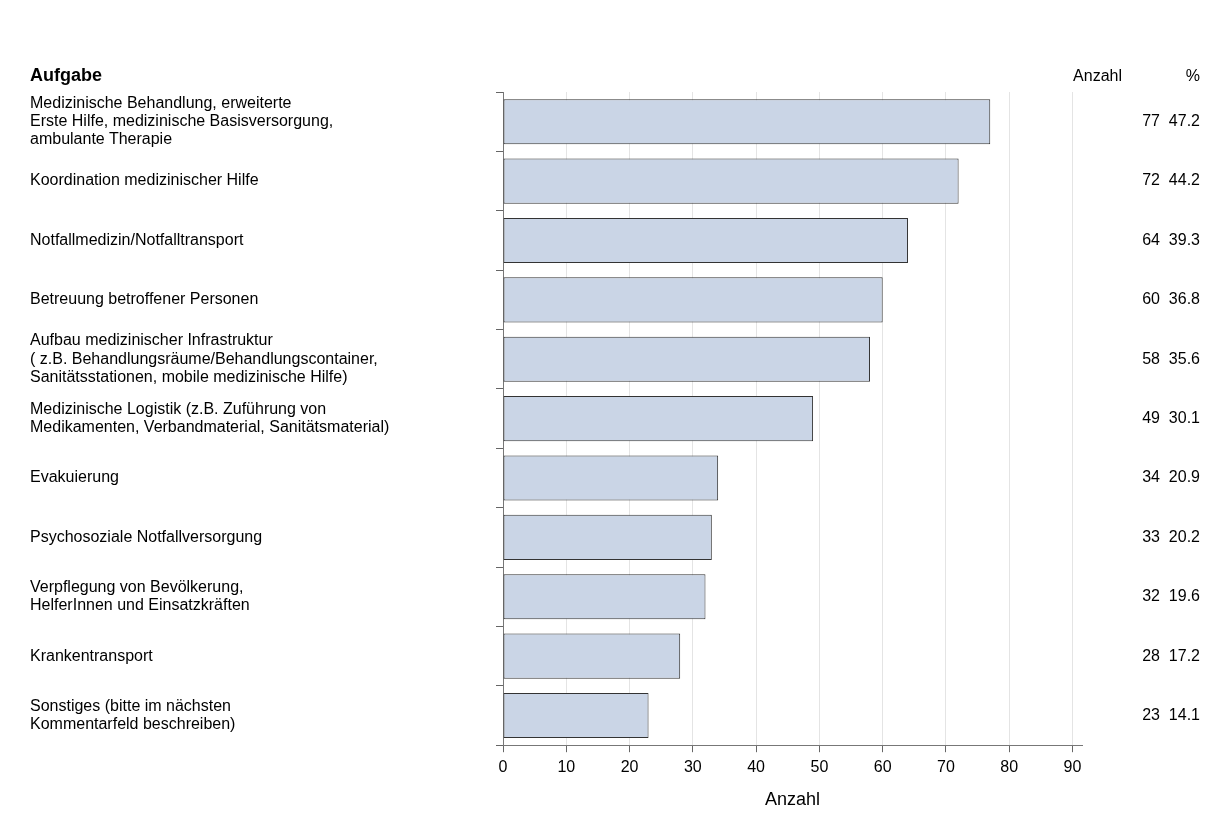 The width and height of the screenshot is (1224, 835). Describe the element at coordinates (1171, 121) in the screenshot. I see `data-label: 77 47.2` at that location.